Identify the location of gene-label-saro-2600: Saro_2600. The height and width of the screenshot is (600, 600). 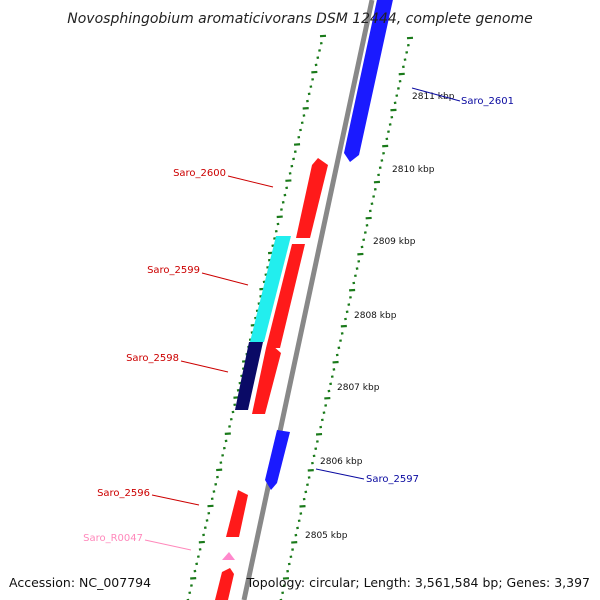
(199, 173).